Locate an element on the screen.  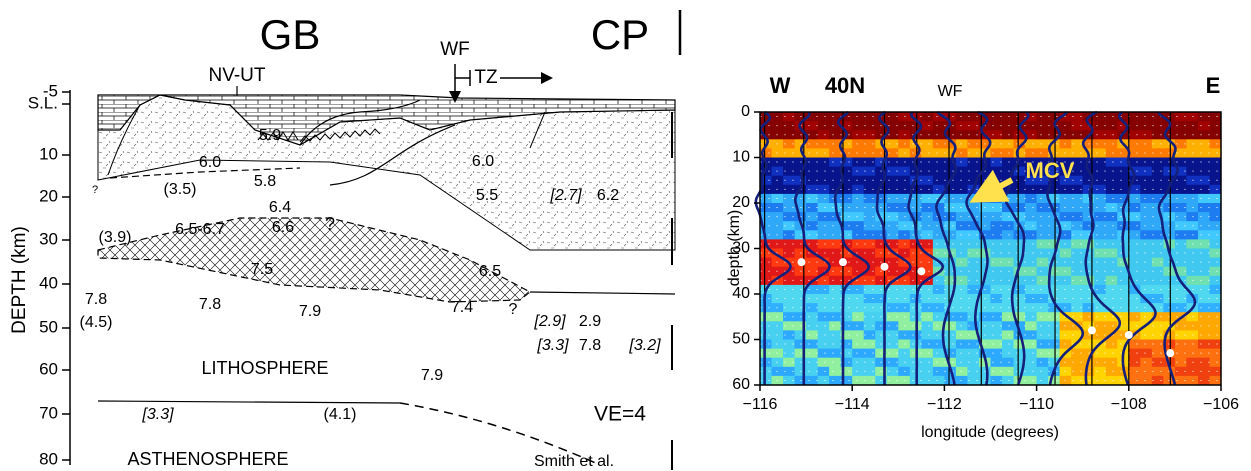
moho is located at coordinates (602, 293).